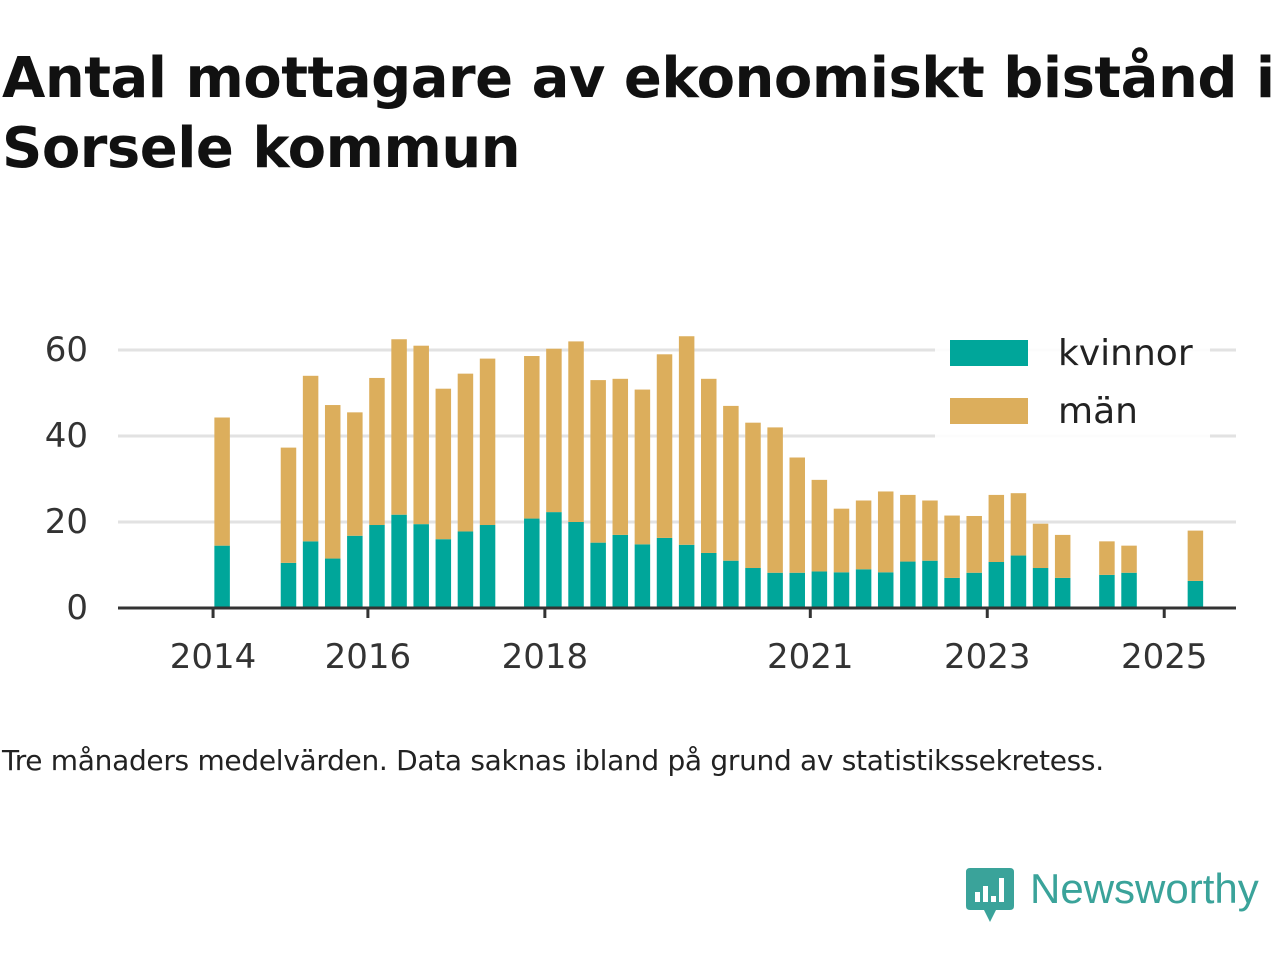  I want to click on legend-label-1: män, so click(1098, 411).